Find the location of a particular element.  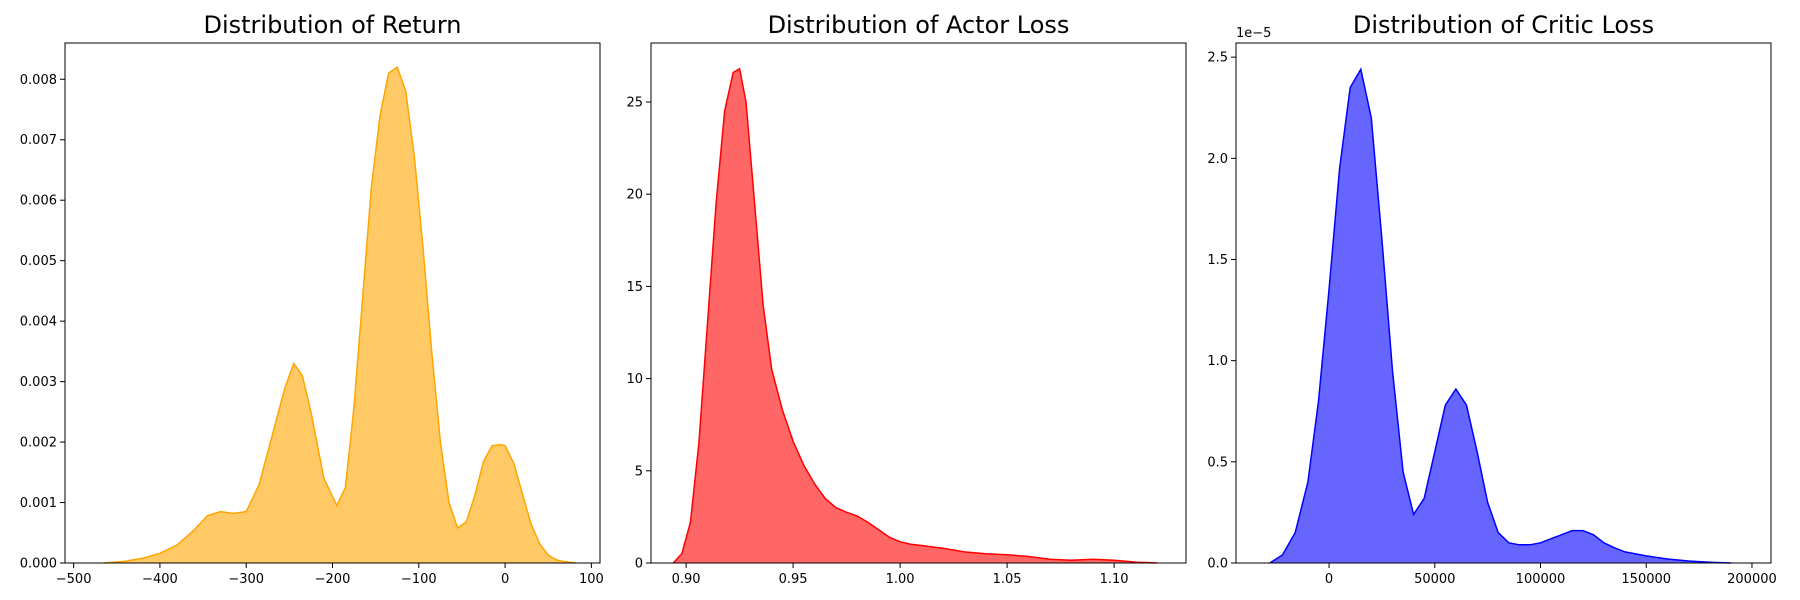

x-tick-label: 0.95 is located at coordinates (793, 579).